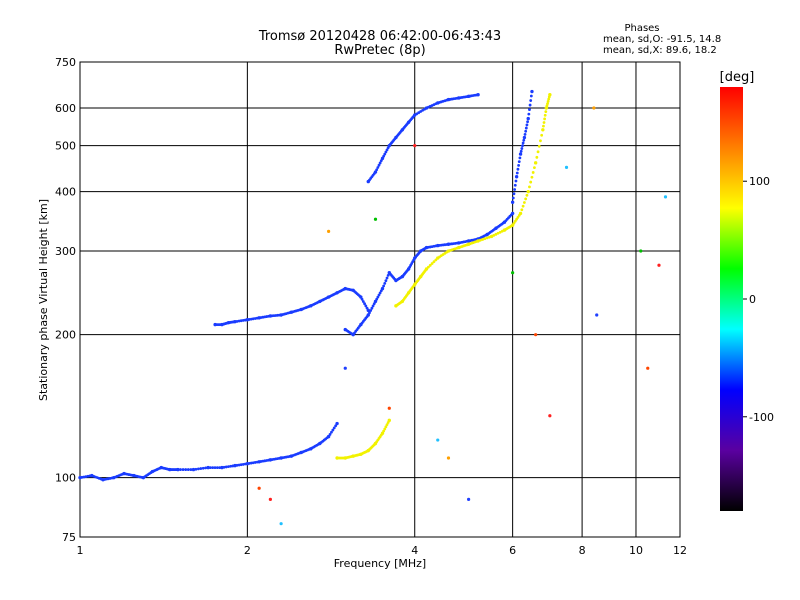  What do you see at coordinates (662, 39) in the screenshot?
I see `stats-line-o: mean, sd,O: -91.5, 14.8` at bounding box center [662, 39].